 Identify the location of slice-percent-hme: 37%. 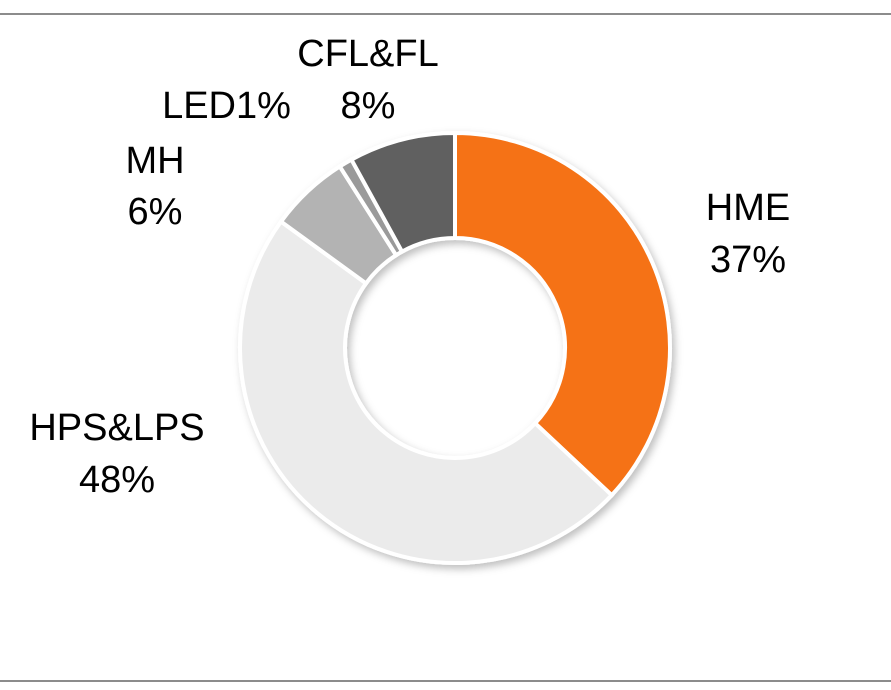
(748, 260).